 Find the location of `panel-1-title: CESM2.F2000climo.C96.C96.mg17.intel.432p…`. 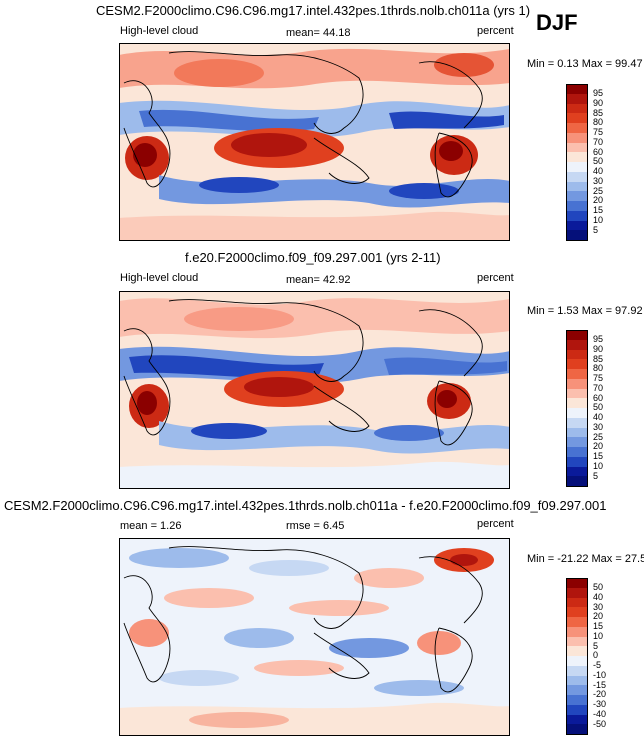

panel-1-title: CESM2.F2000climo.C96.C96.mg17.intel.432p… is located at coordinates (313, 10).